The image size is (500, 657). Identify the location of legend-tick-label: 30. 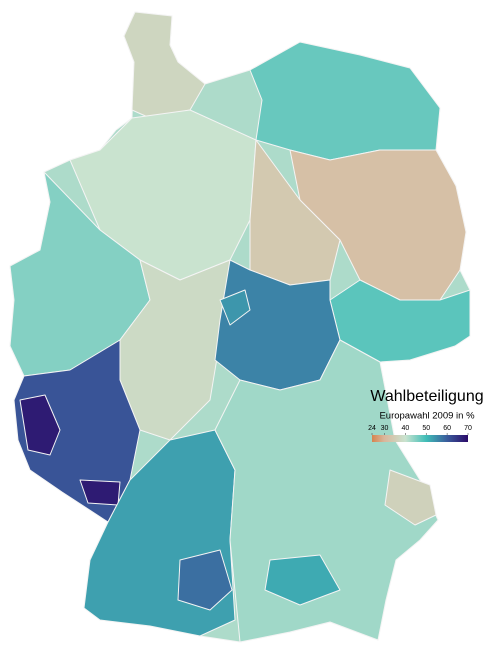
(385, 428).